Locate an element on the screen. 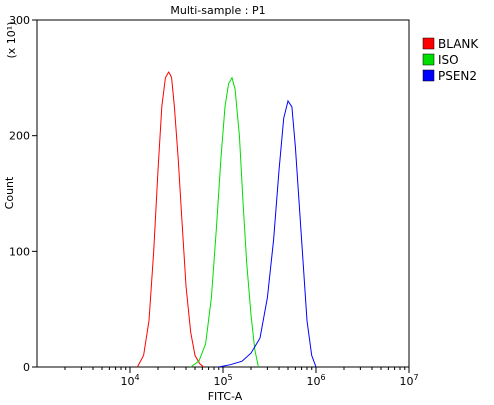 The image size is (494, 405). legend-label-iso: ISO is located at coordinates (448, 60).